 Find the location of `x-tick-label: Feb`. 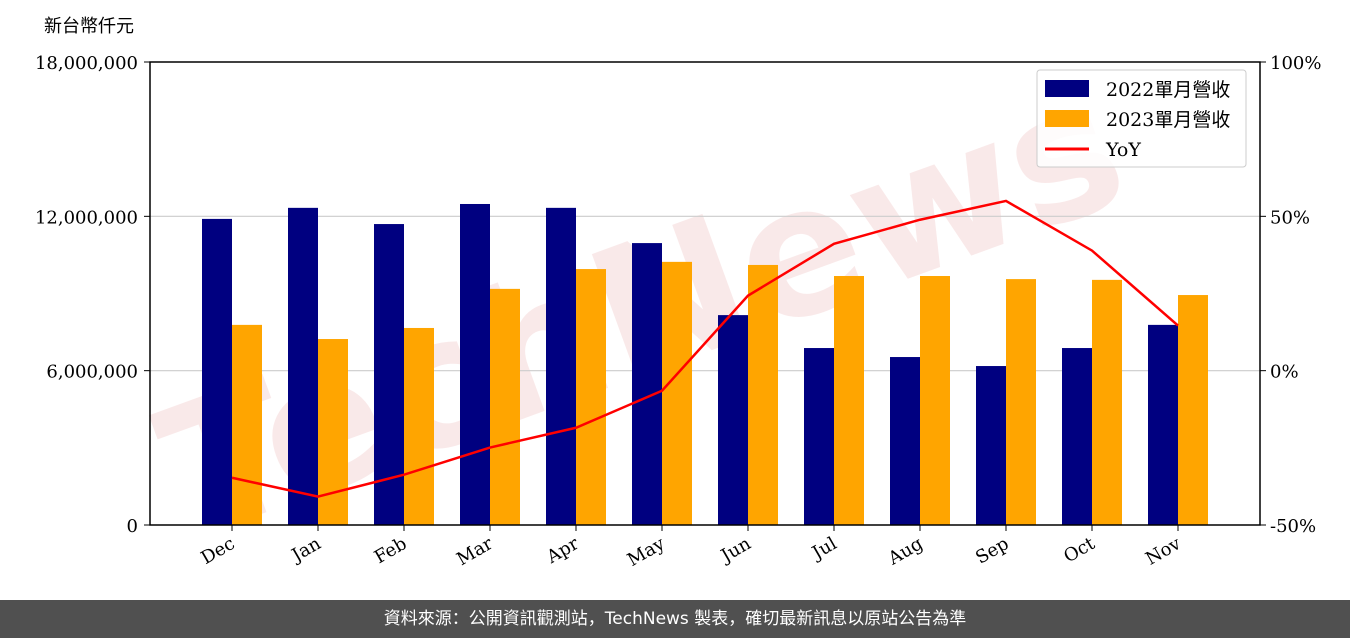

x-tick-label: Feb is located at coordinates (391, 550).